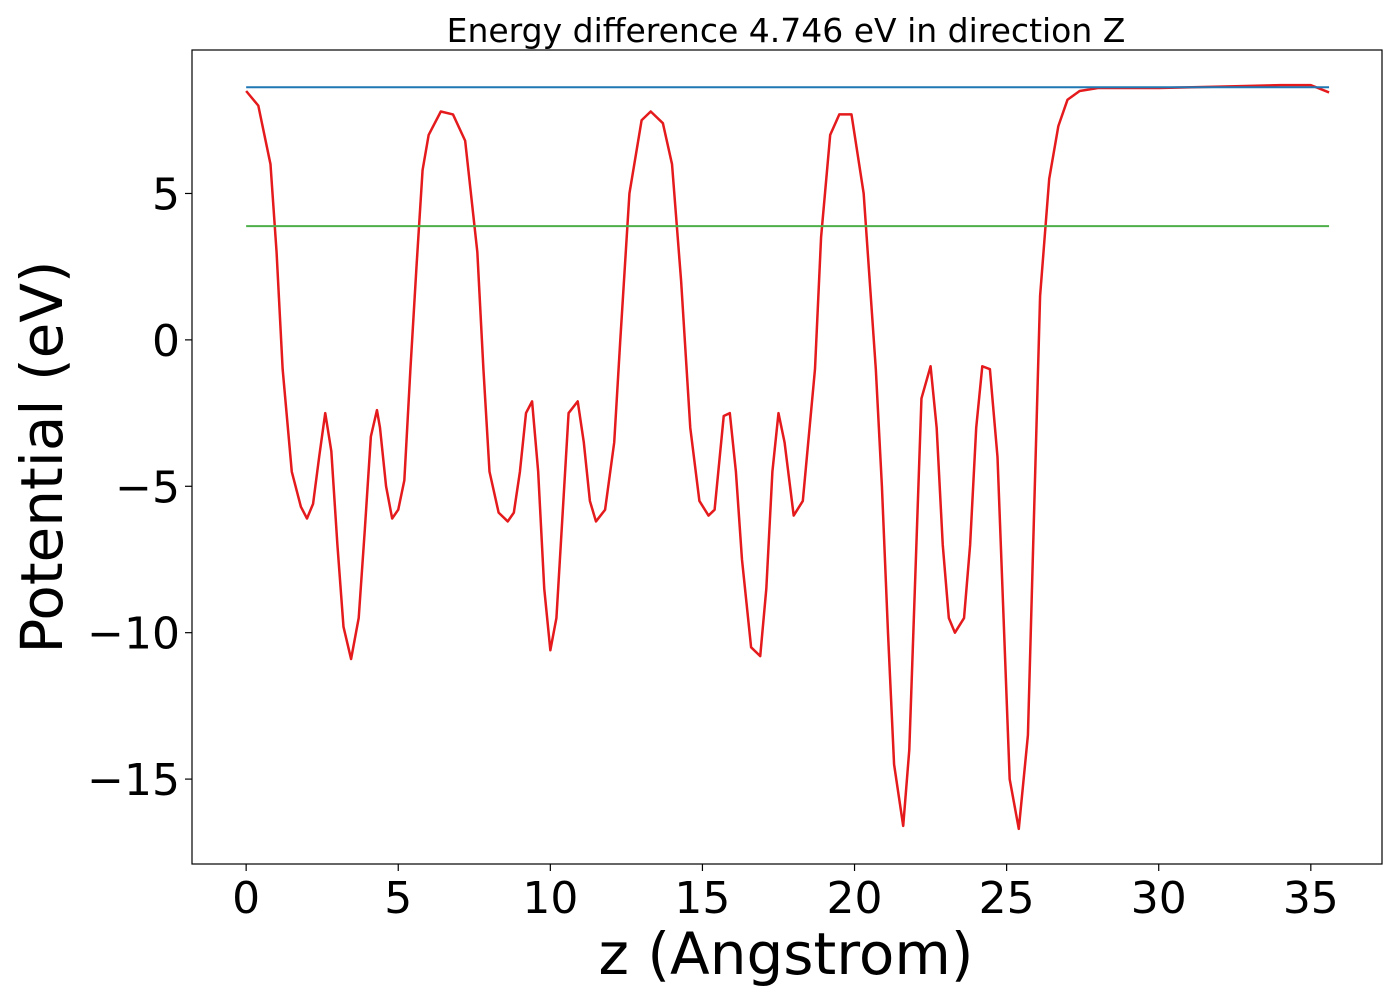 The width and height of the screenshot is (1400, 1000). I want to click on y-axis-label: Potential (eV), so click(42, 456).